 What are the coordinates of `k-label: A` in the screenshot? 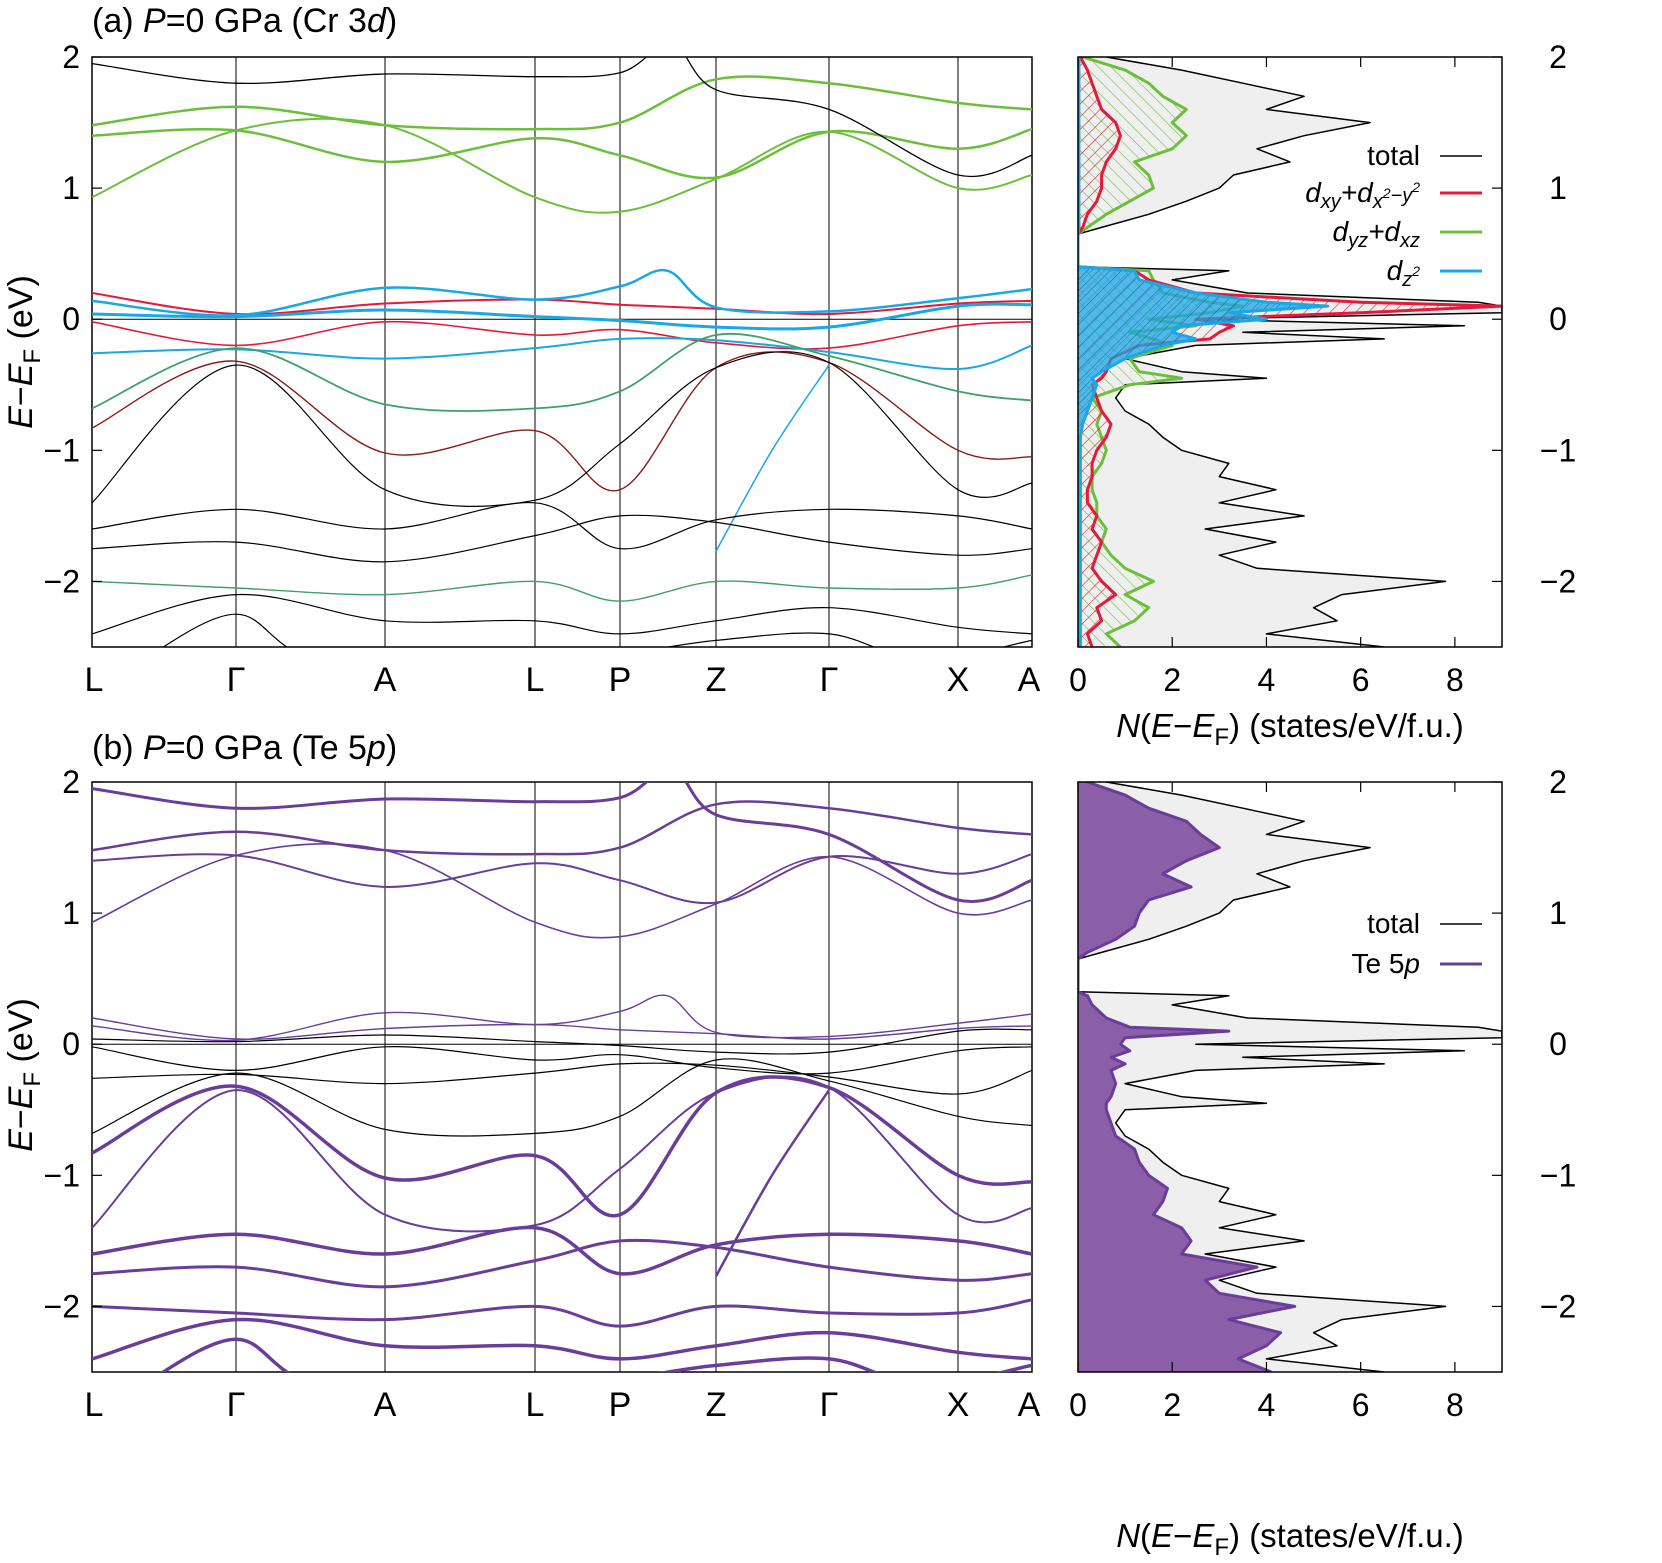 It's located at (1029, 680).